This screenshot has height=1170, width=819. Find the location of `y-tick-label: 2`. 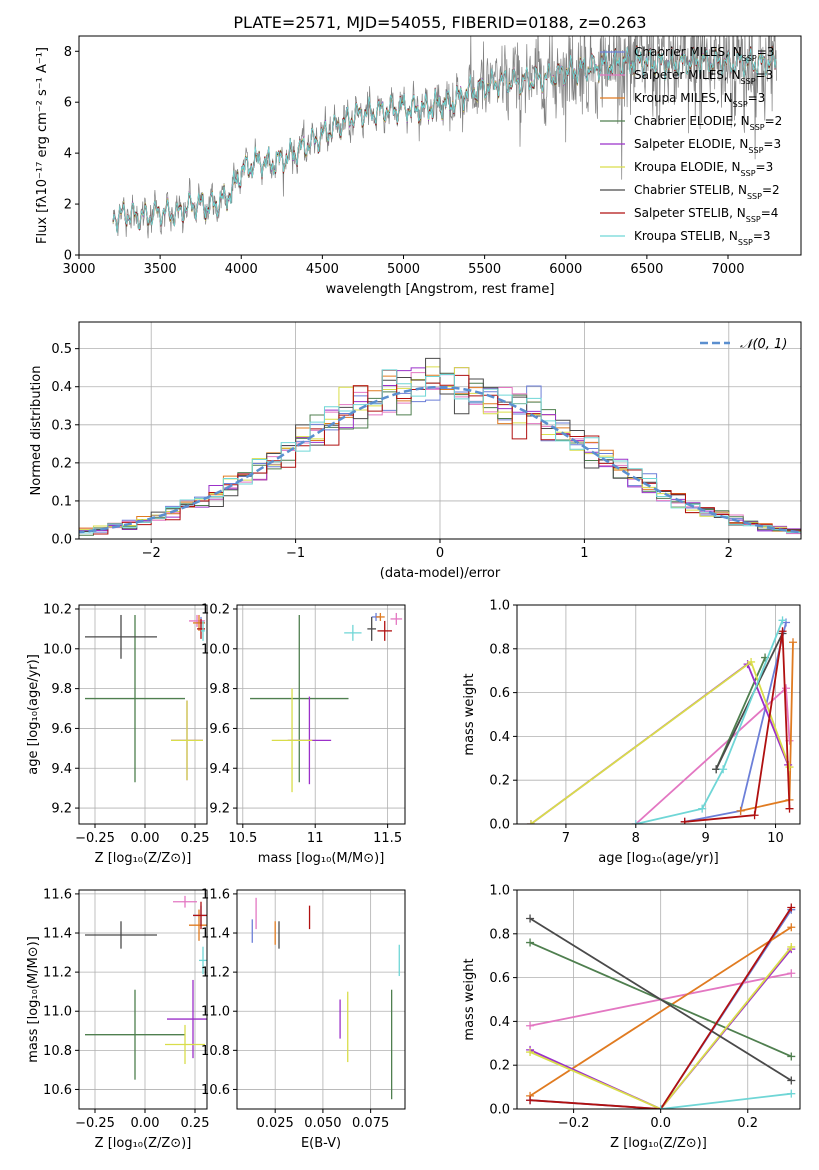

y-tick-label: 2 is located at coordinates (68, 205).